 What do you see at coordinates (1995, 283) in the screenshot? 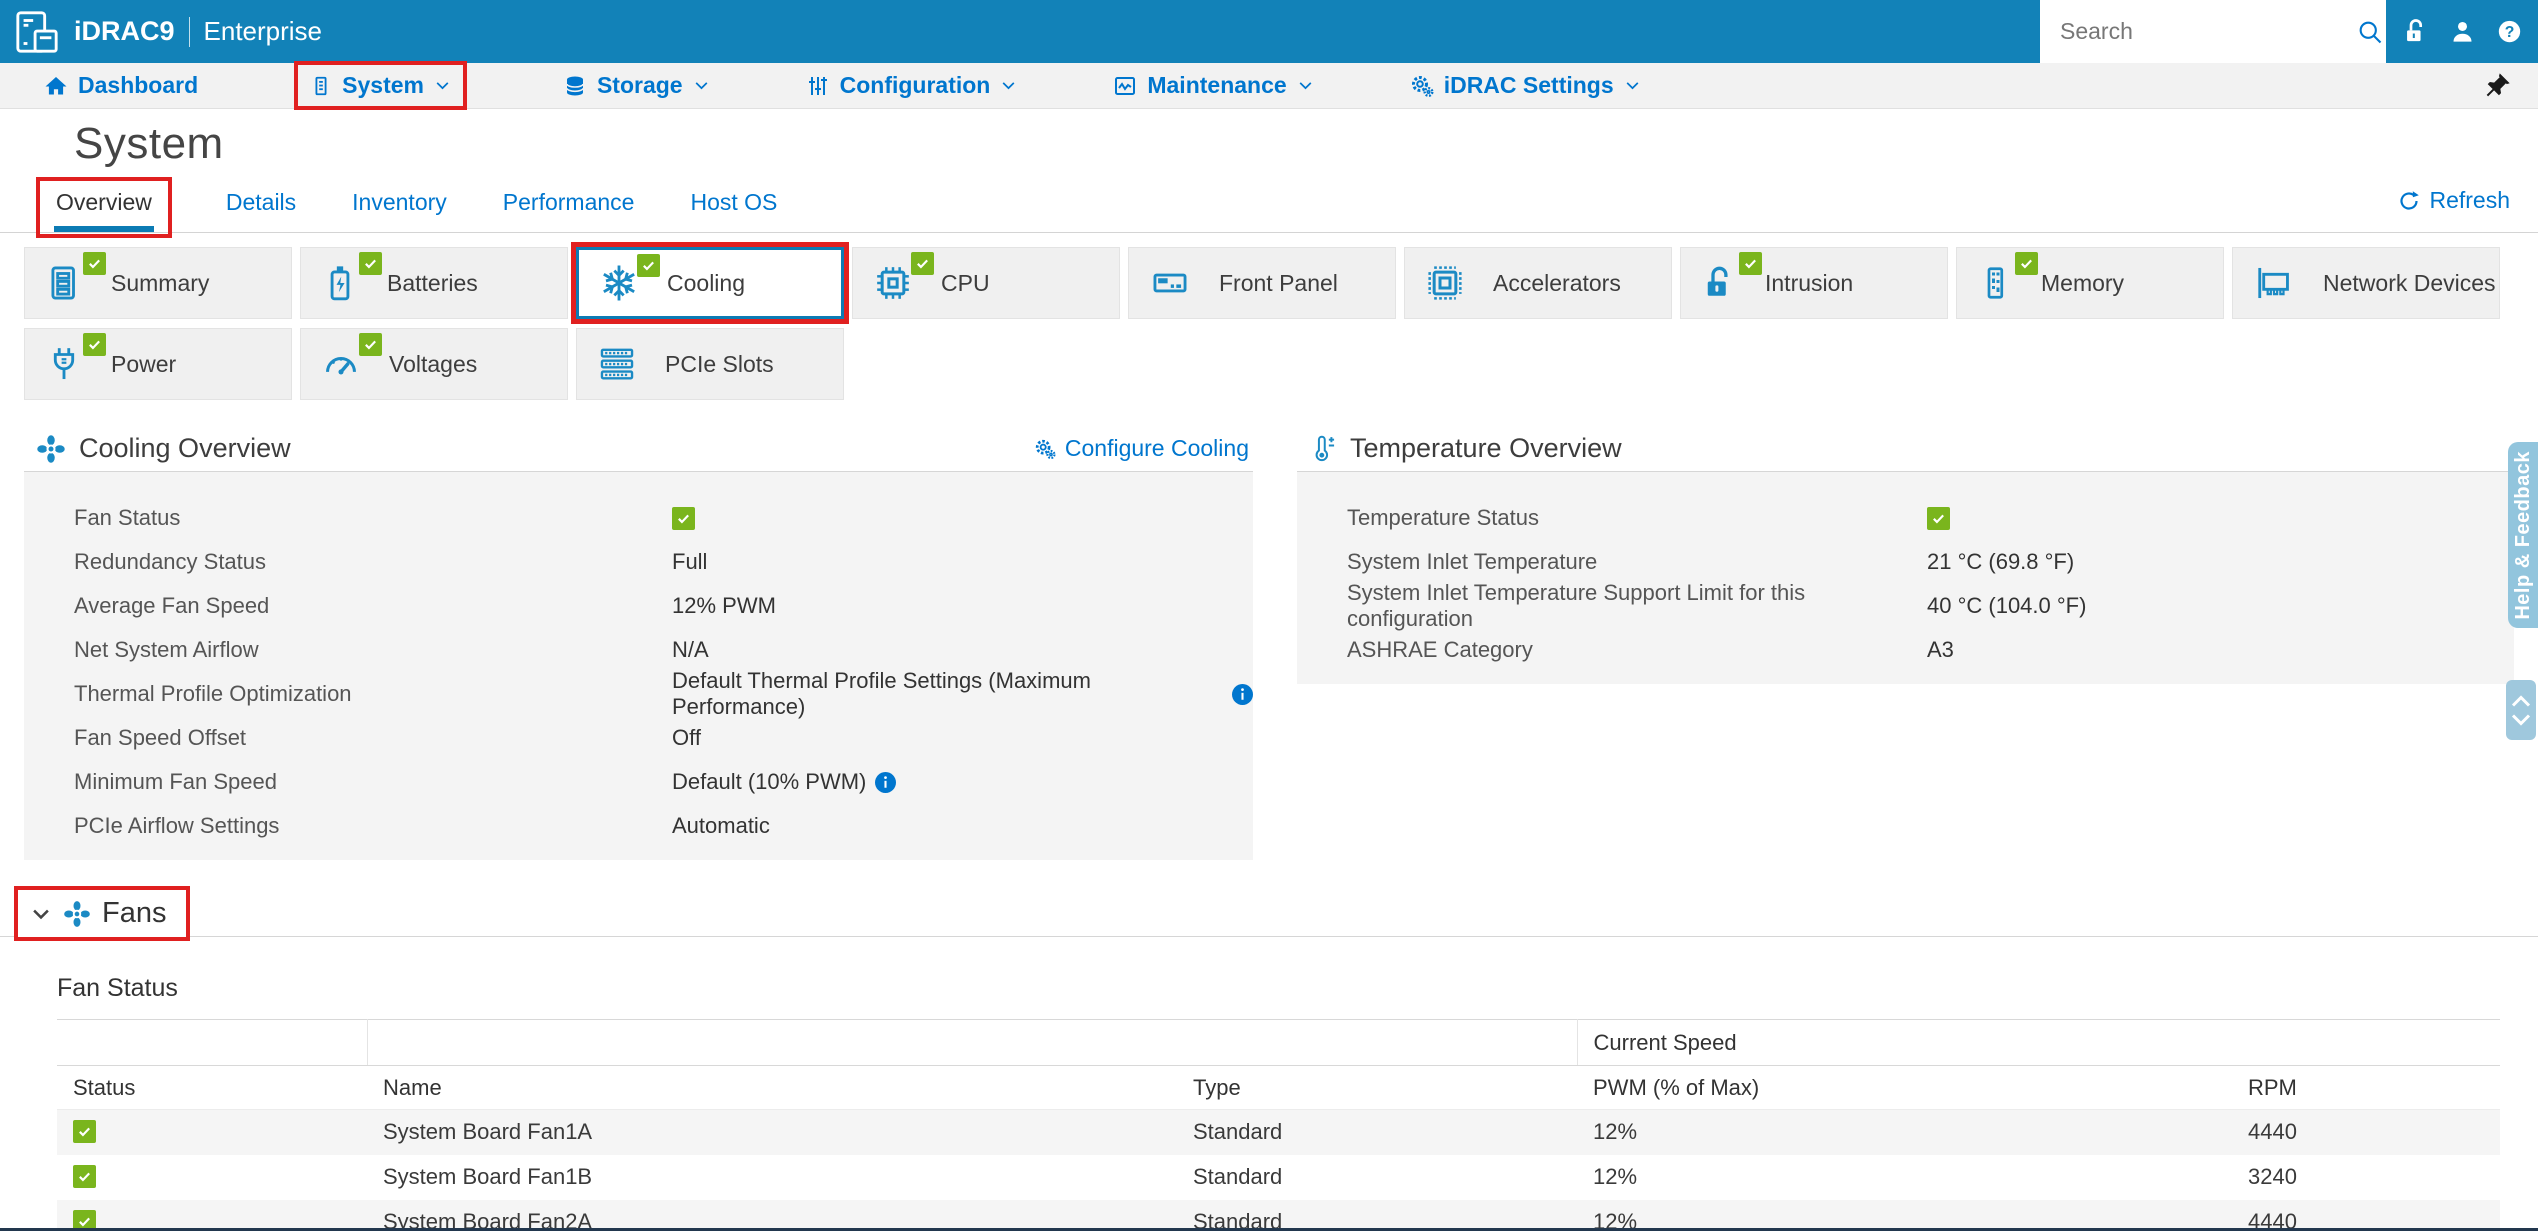
I see `memory-dimm-icon` at bounding box center [1995, 283].